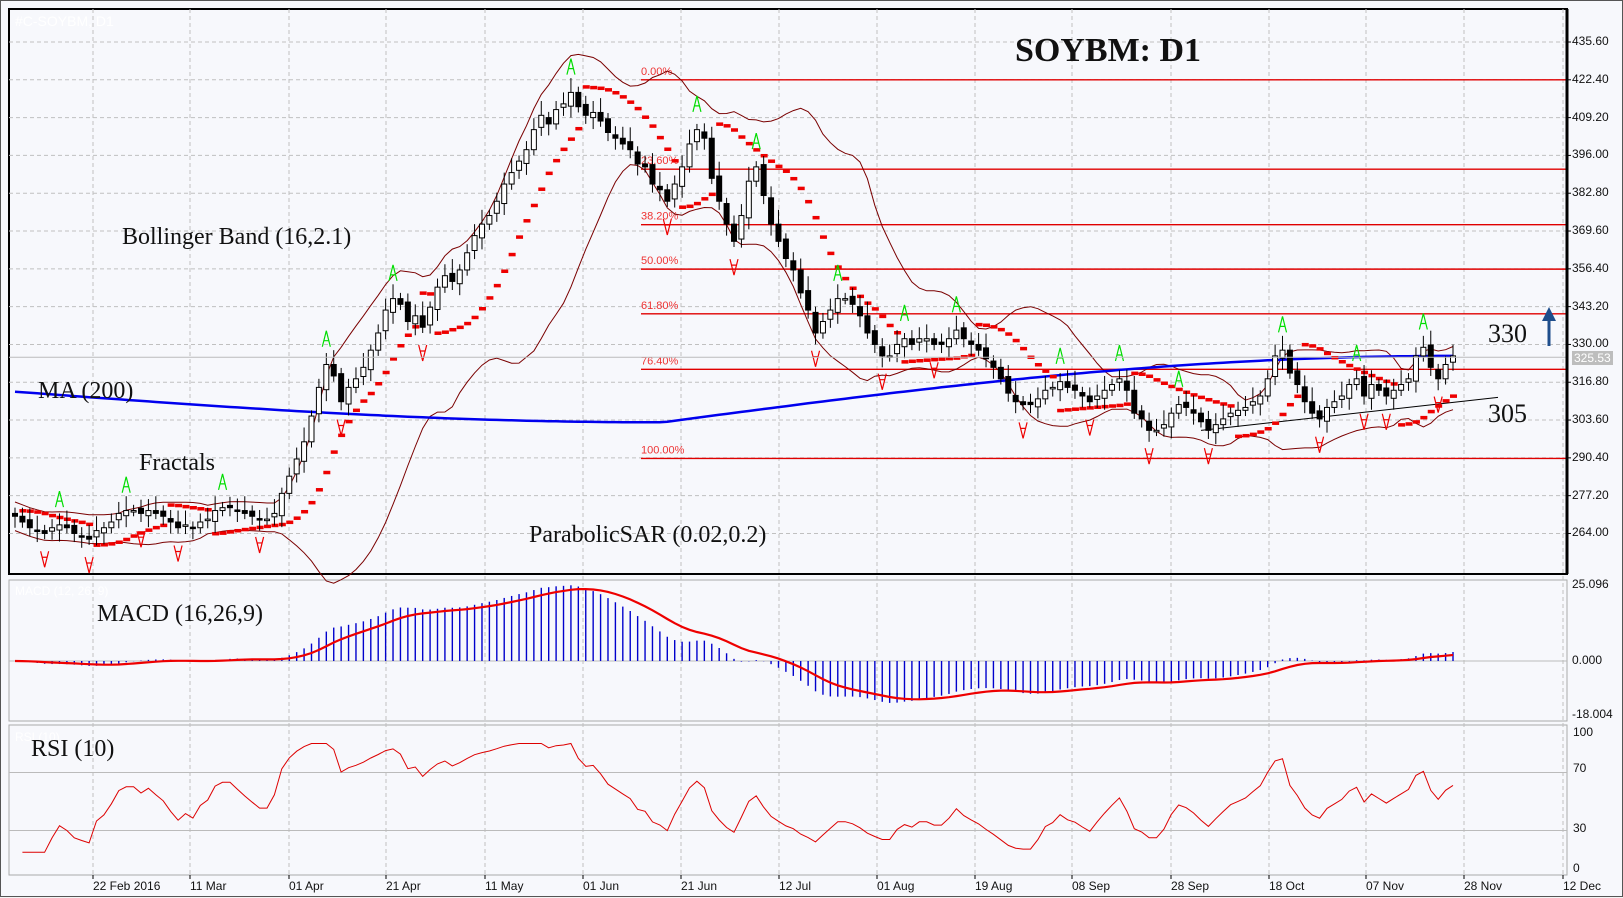 Image resolution: width=1623 pixels, height=898 pixels. Describe the element at coordinates (64, 21) in the screenshot. I see `symbol-caption: #C-SOYBM, D1` at that location.